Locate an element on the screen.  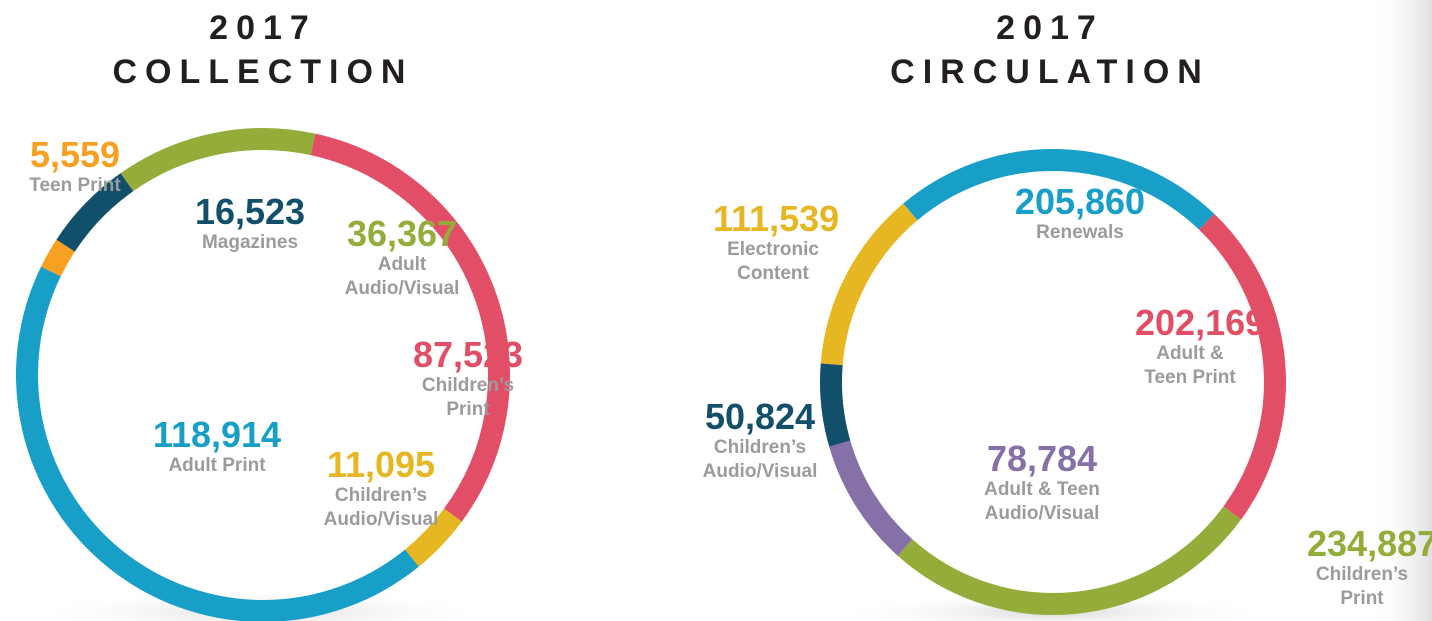
value-label: 234,887 is located at coordinates (1369, 543).